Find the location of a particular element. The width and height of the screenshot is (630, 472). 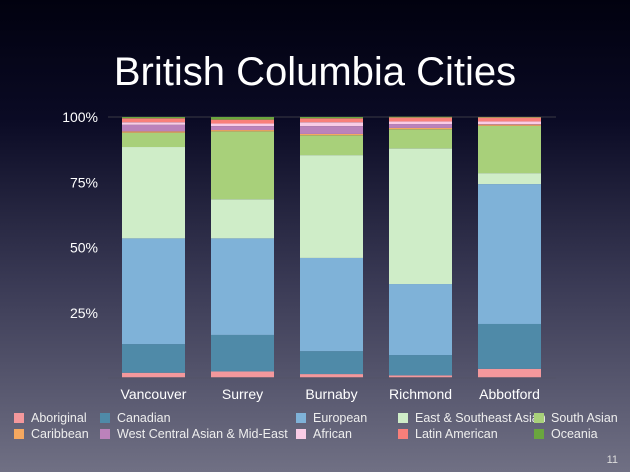

x-tick-label: Burnaby is located at coordinates (331, 394).